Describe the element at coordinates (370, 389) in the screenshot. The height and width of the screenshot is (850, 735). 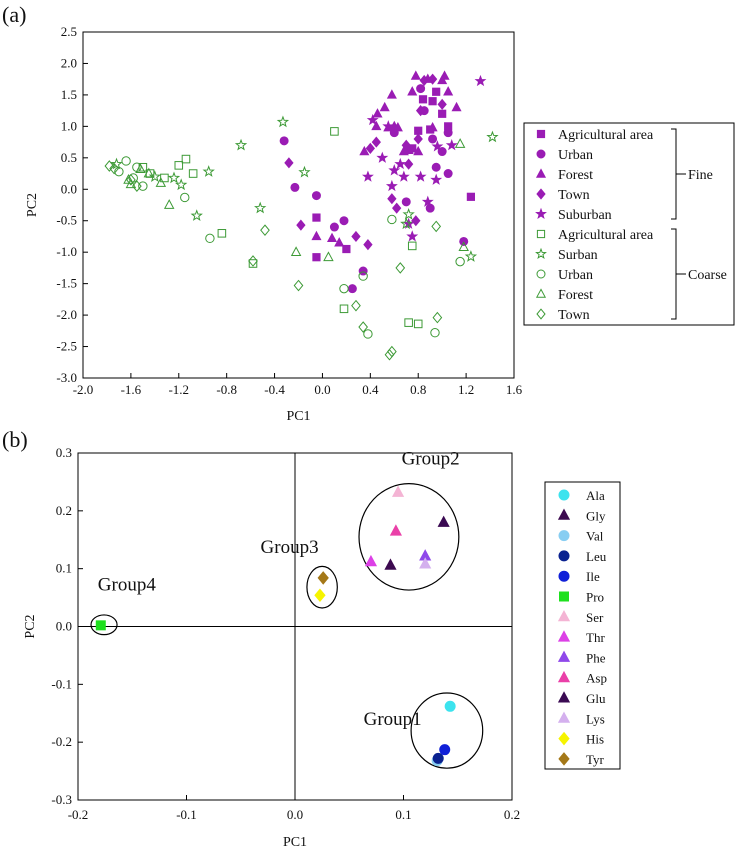
I see `x-tick-label: 0.4` at that location.